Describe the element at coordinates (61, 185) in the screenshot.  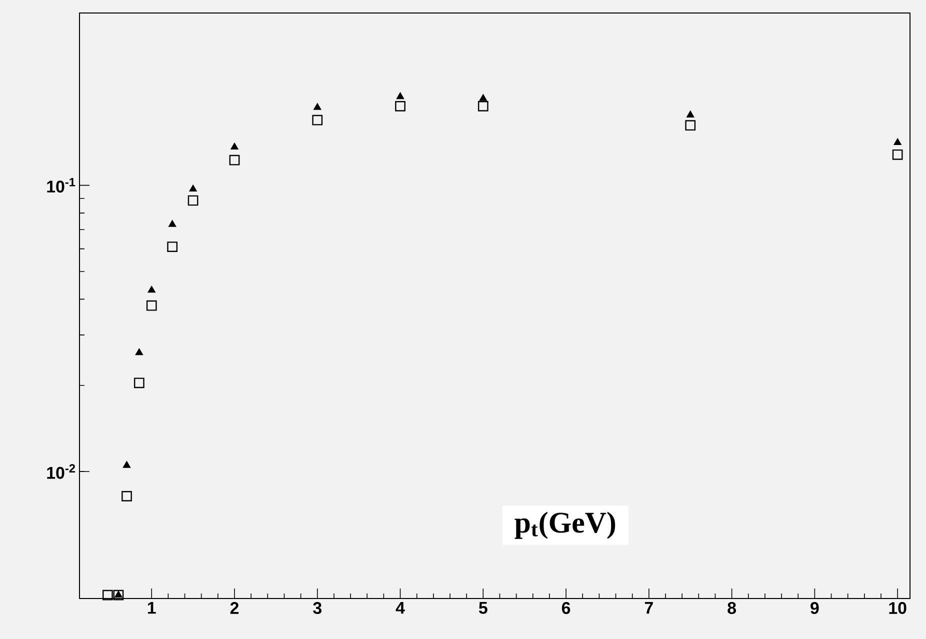
I see `y-tick-label: 10$^{-1}$` at that location.